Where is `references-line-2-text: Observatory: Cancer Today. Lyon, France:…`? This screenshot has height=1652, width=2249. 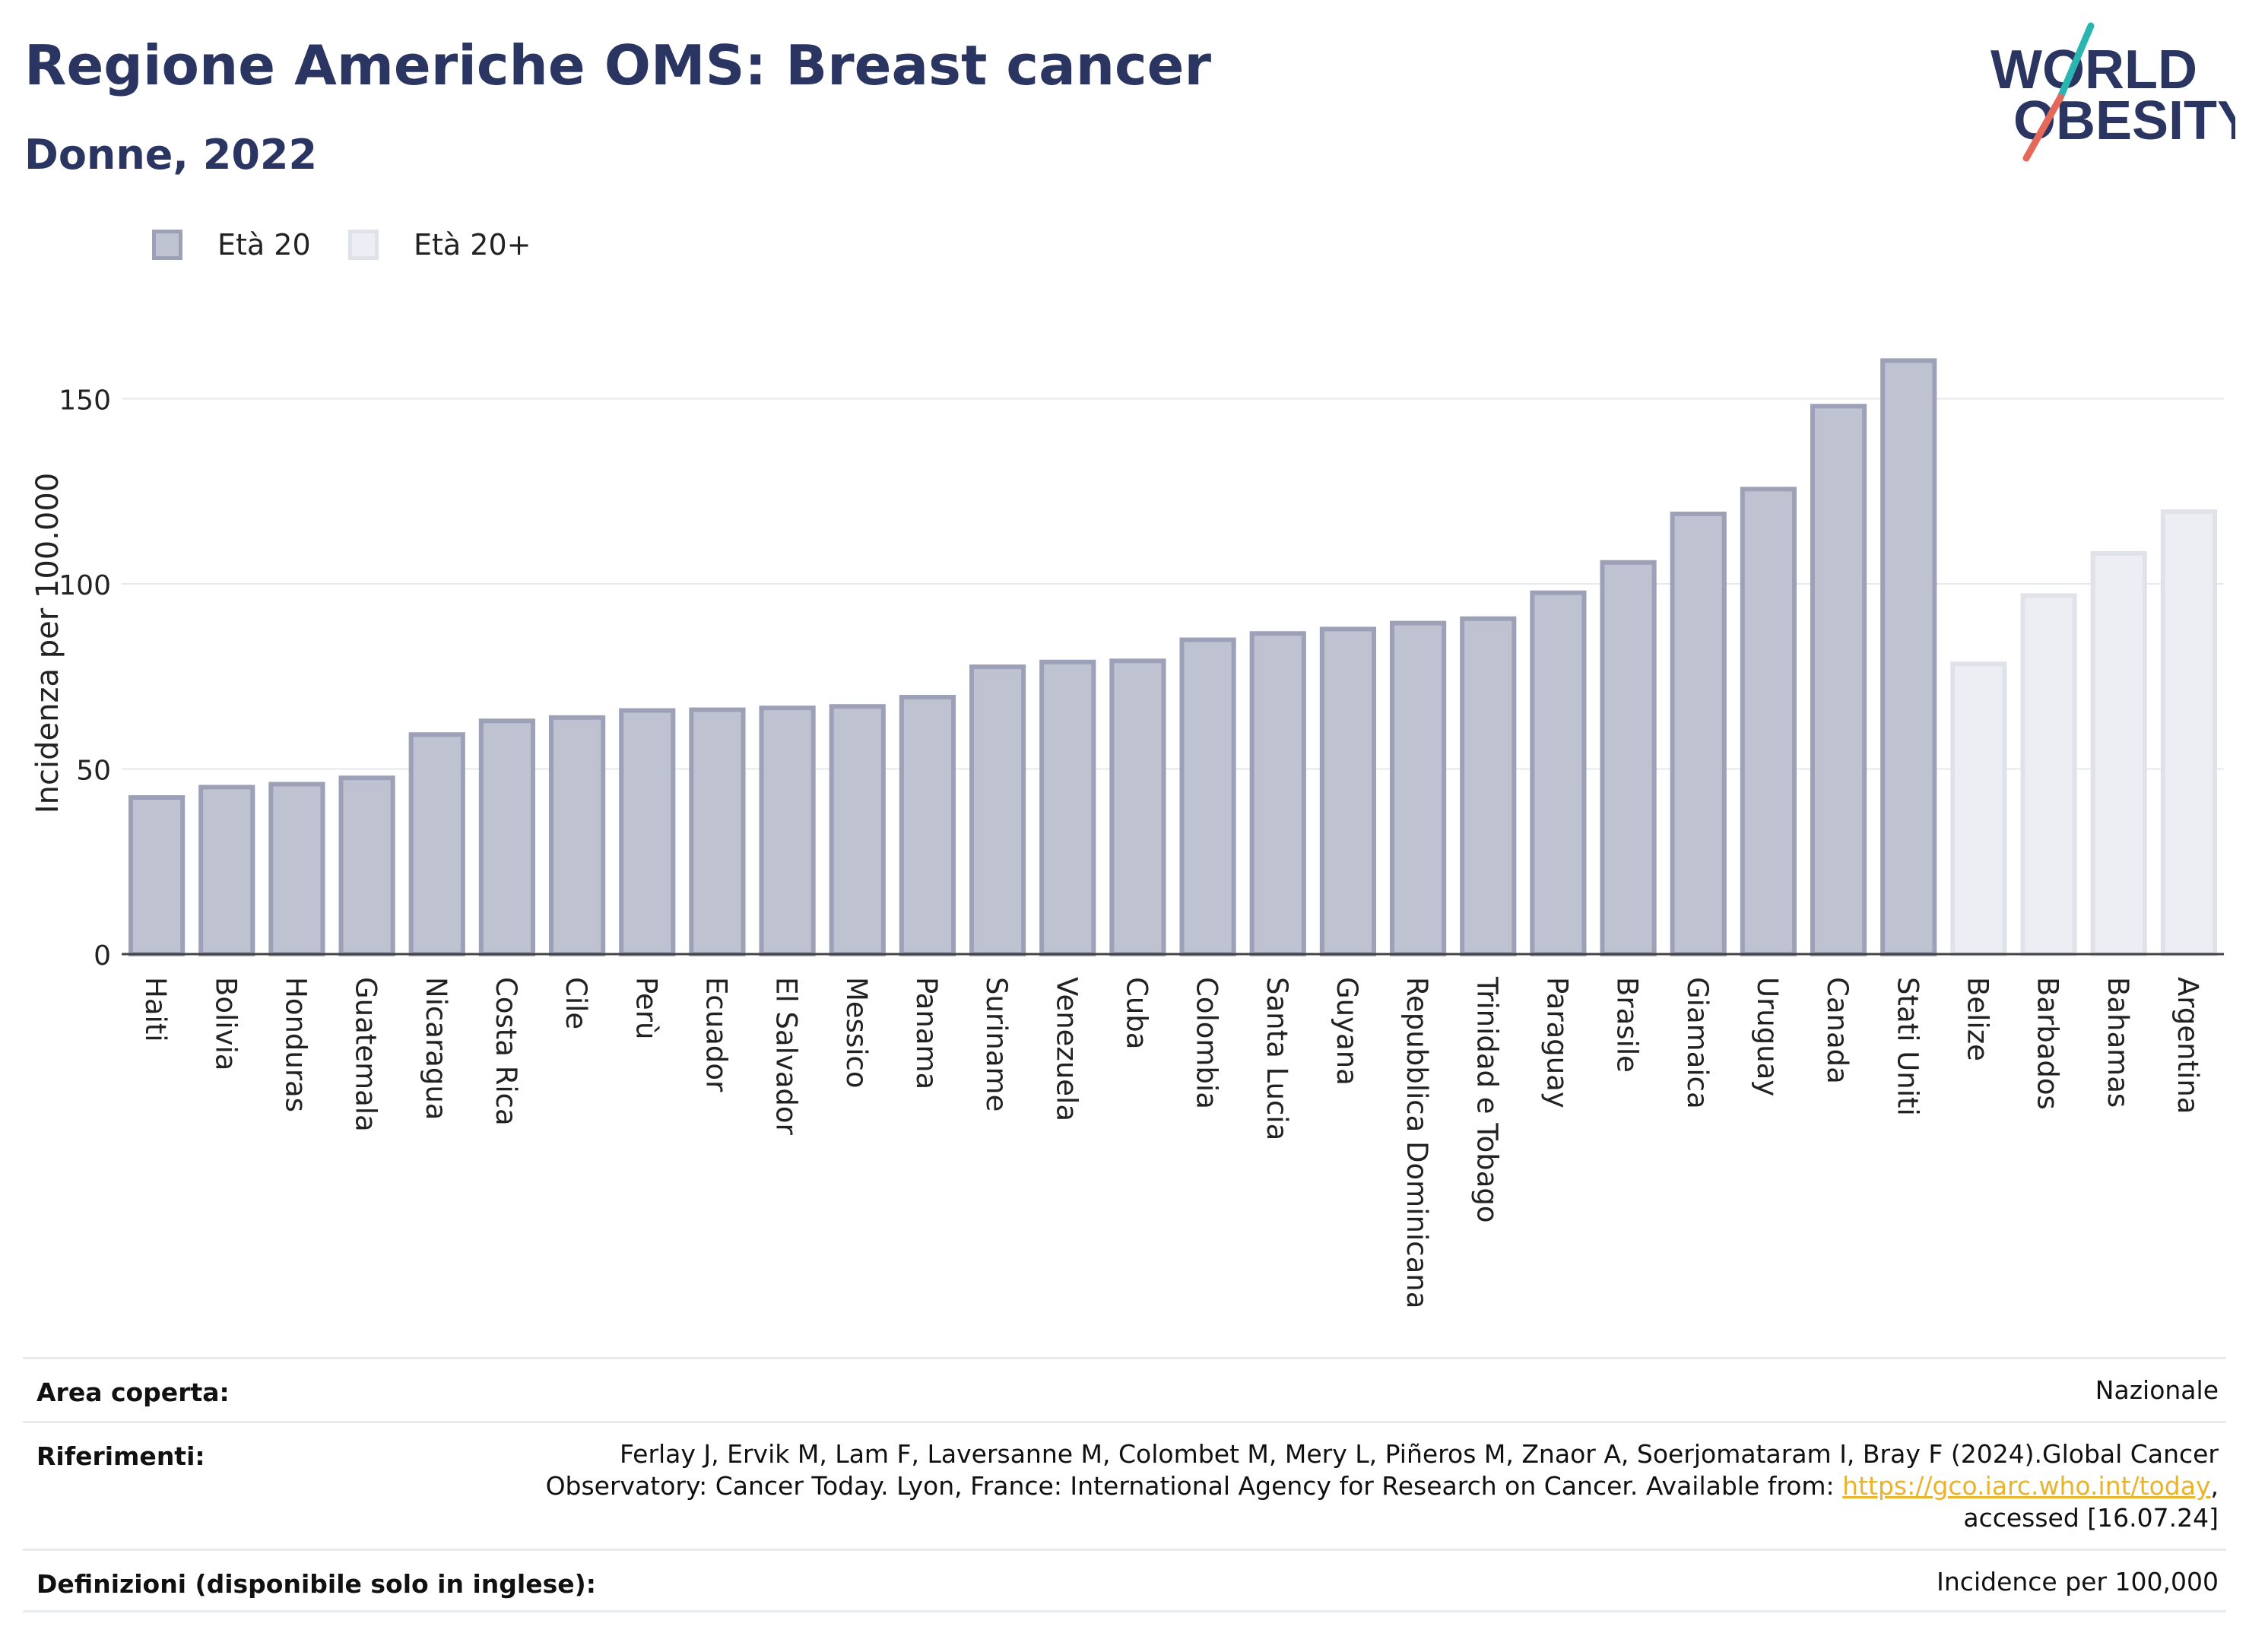
references-line-2-text: Observatory: Cancer Today. Lyon, France:… is located at coordinates (1194, 1486).